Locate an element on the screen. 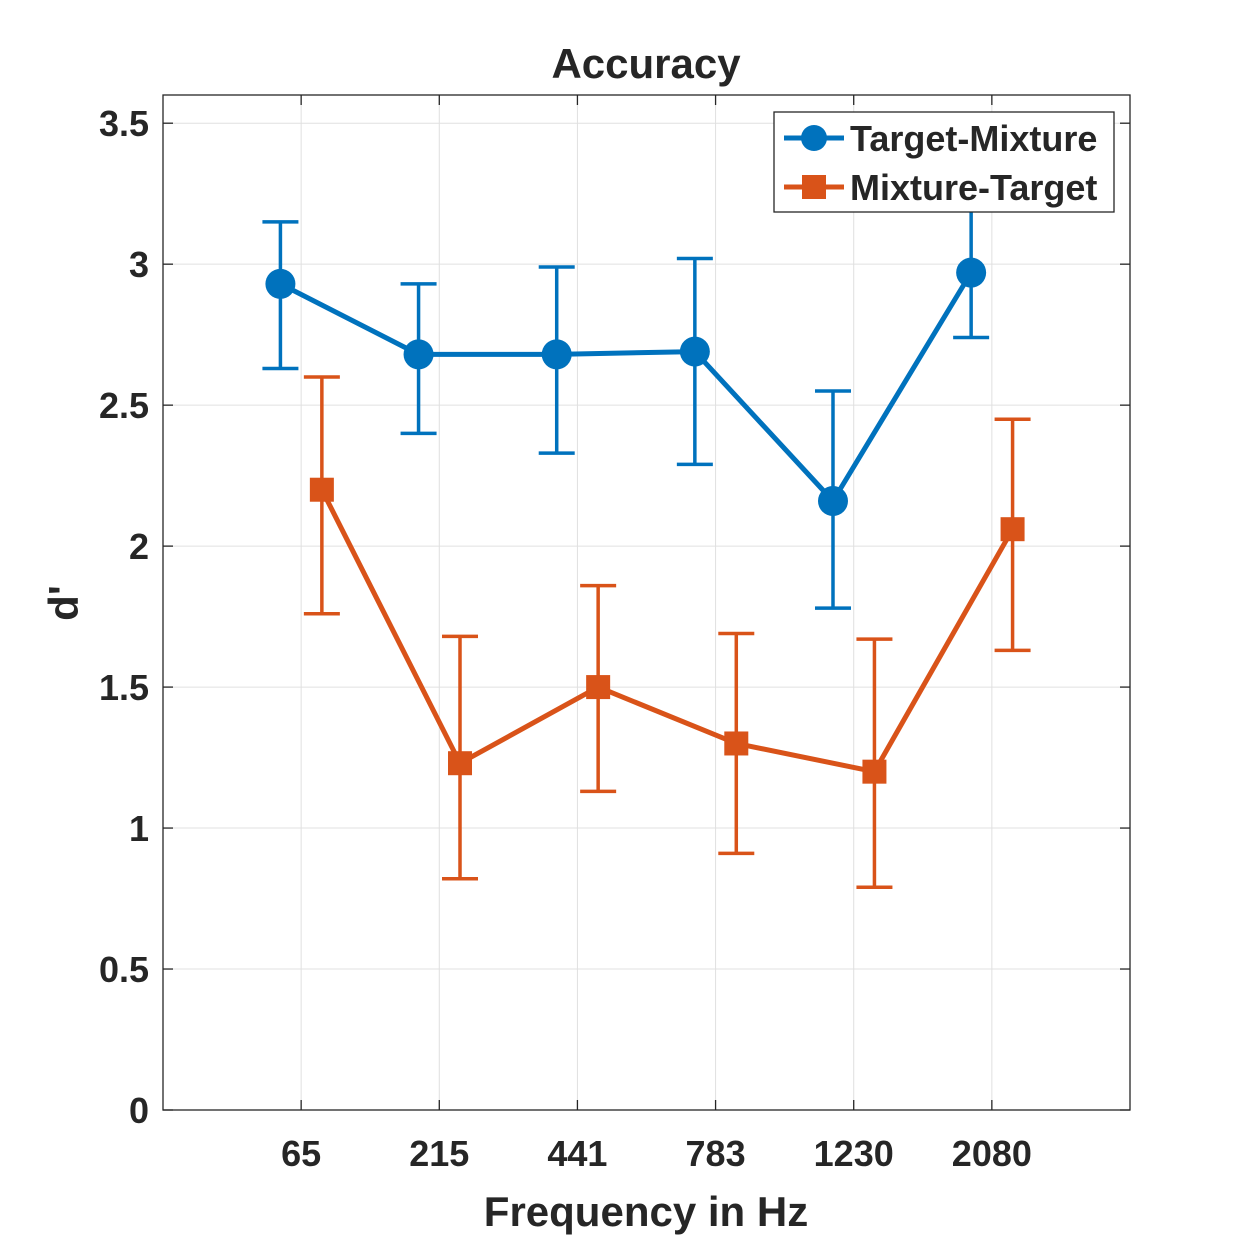 The width and height of the screenshot is (1250, 1255). legend-entry-target-mixture: Target-Mixture is located at coordinates (940, 138).